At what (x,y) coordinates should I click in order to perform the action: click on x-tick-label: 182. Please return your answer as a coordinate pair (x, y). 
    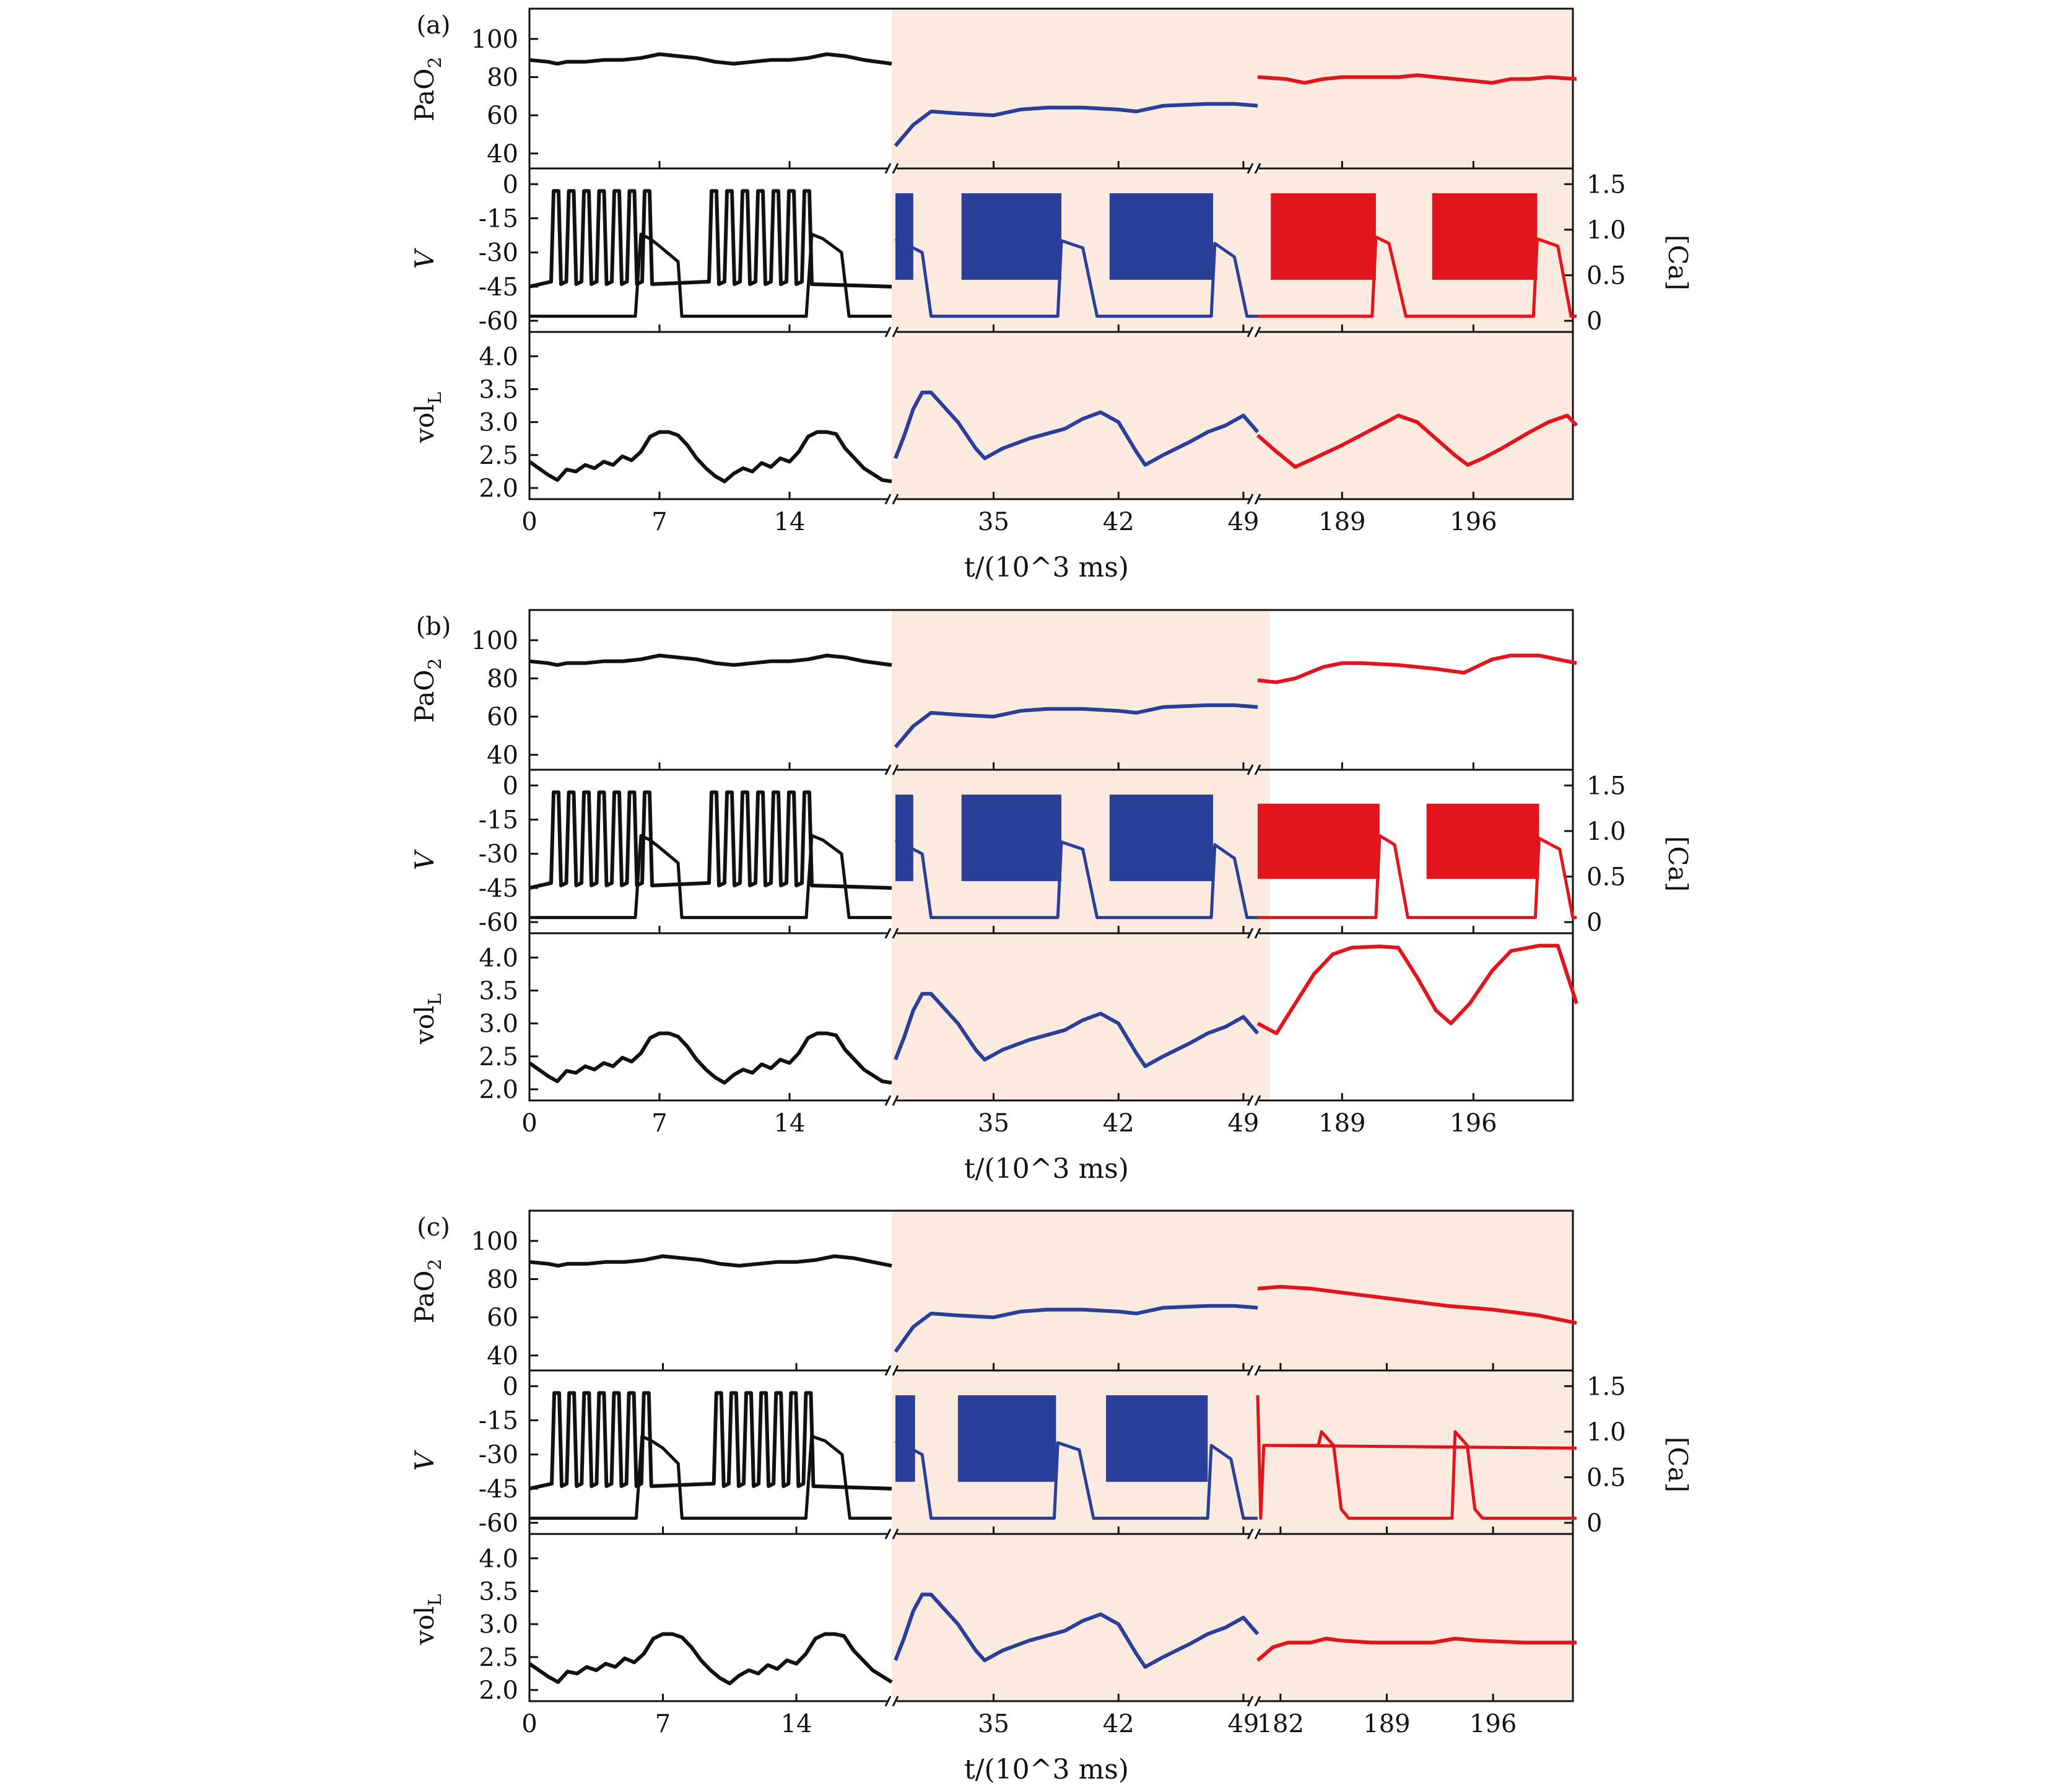
    Looking at the image, I should click on (1280, 1724).